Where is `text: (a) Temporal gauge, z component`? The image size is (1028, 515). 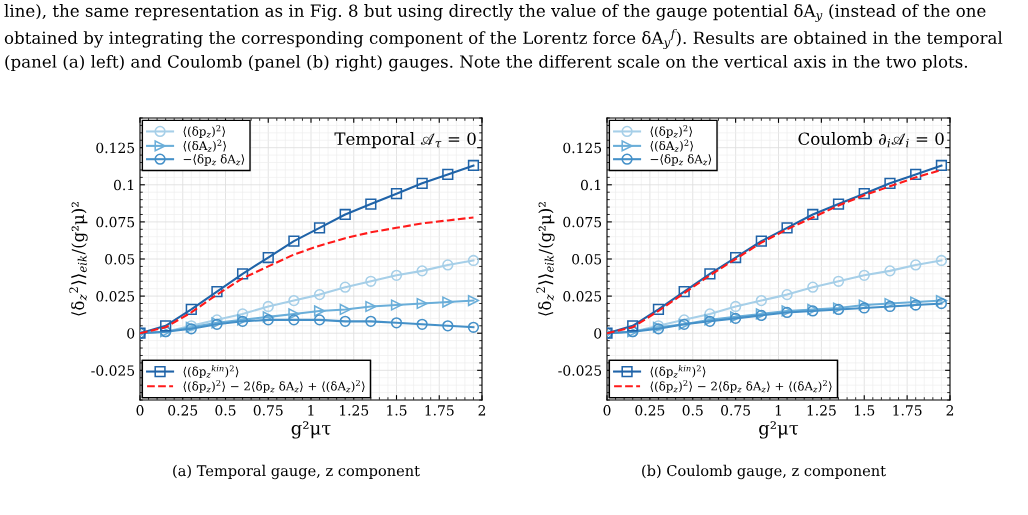
text: (a) Temporal gauge, z component is located at coordinates (296, 472).